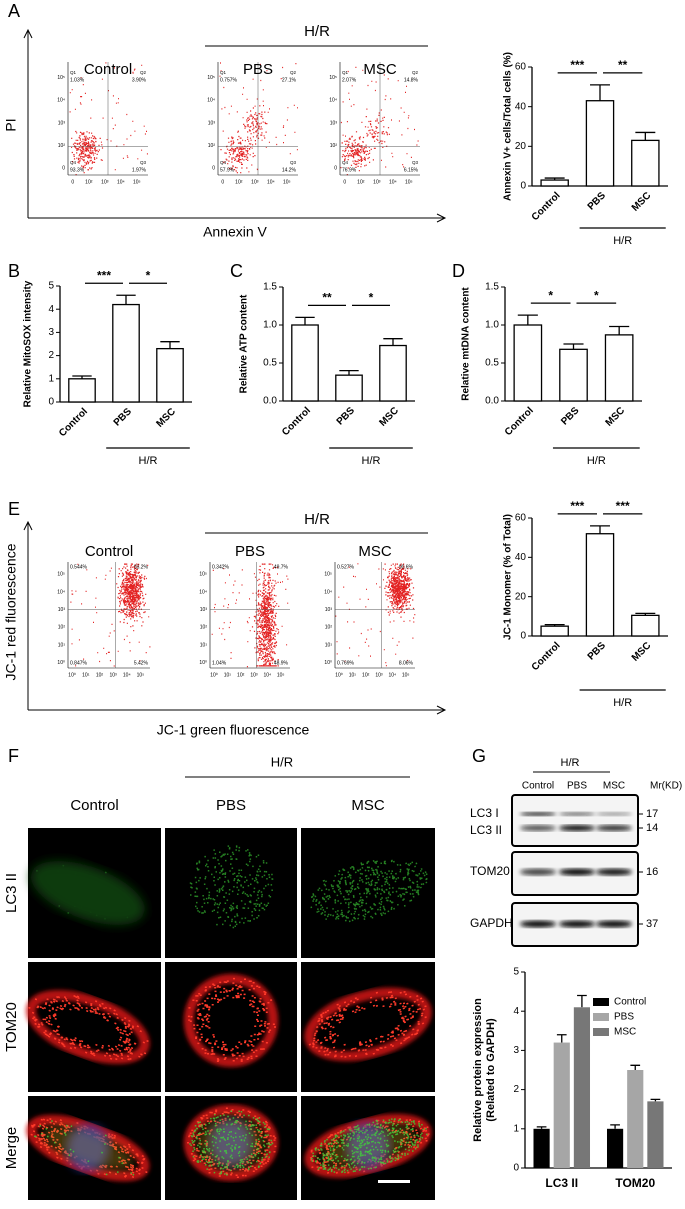  I want to click on row-label: Merge, so click(11, 1148).